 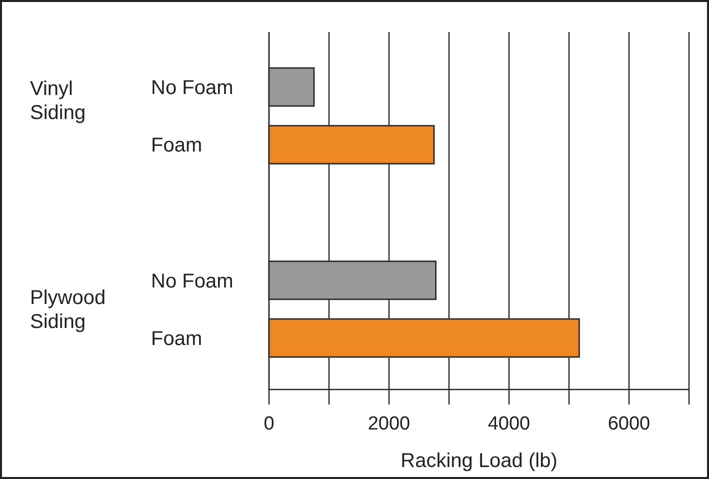 What do you see at coordinates (509, 424) in the screenshot?
I see `x-tick-label: 4000` at bounding box center [509, 424].